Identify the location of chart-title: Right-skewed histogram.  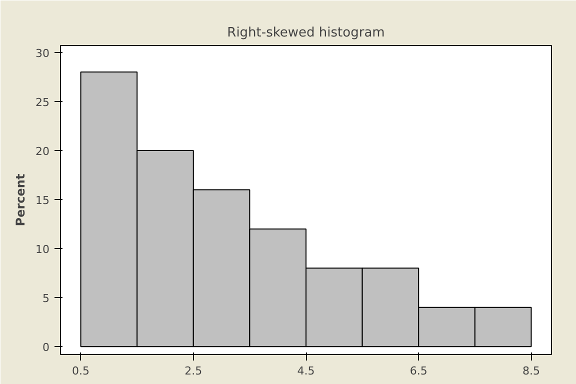
(306, 33).